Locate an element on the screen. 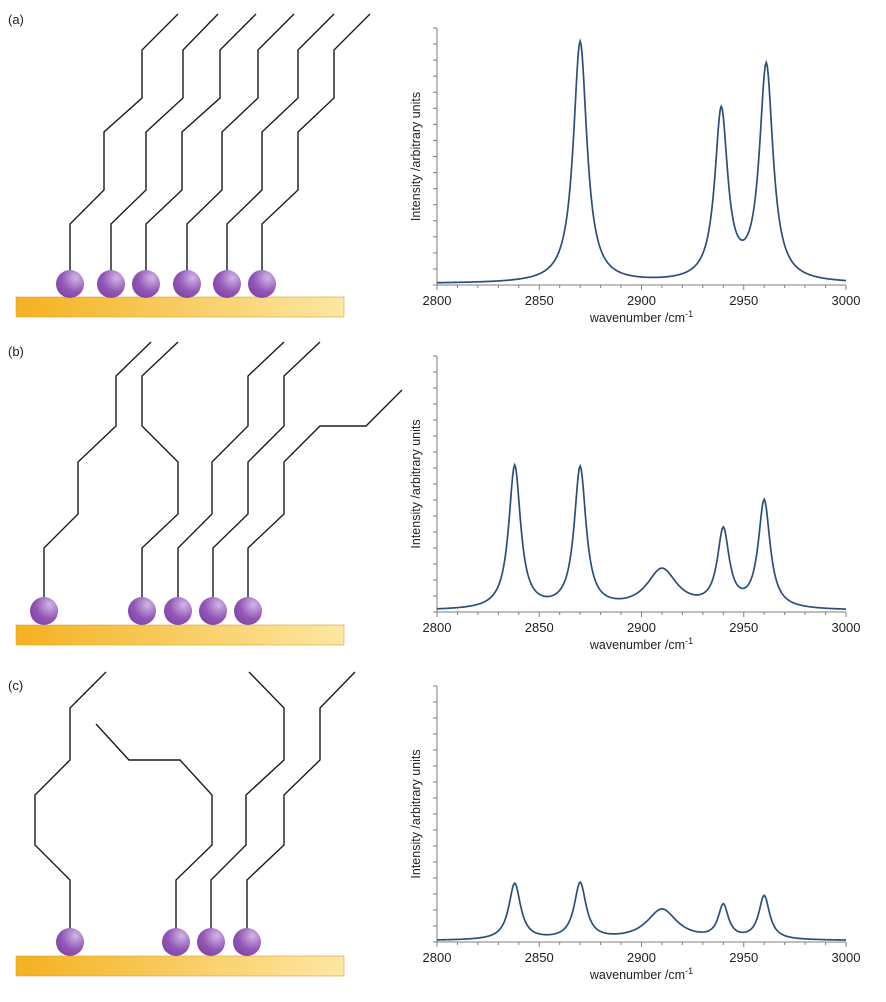  panel-c-schematic: (c) is located at coordinates (182, 824).